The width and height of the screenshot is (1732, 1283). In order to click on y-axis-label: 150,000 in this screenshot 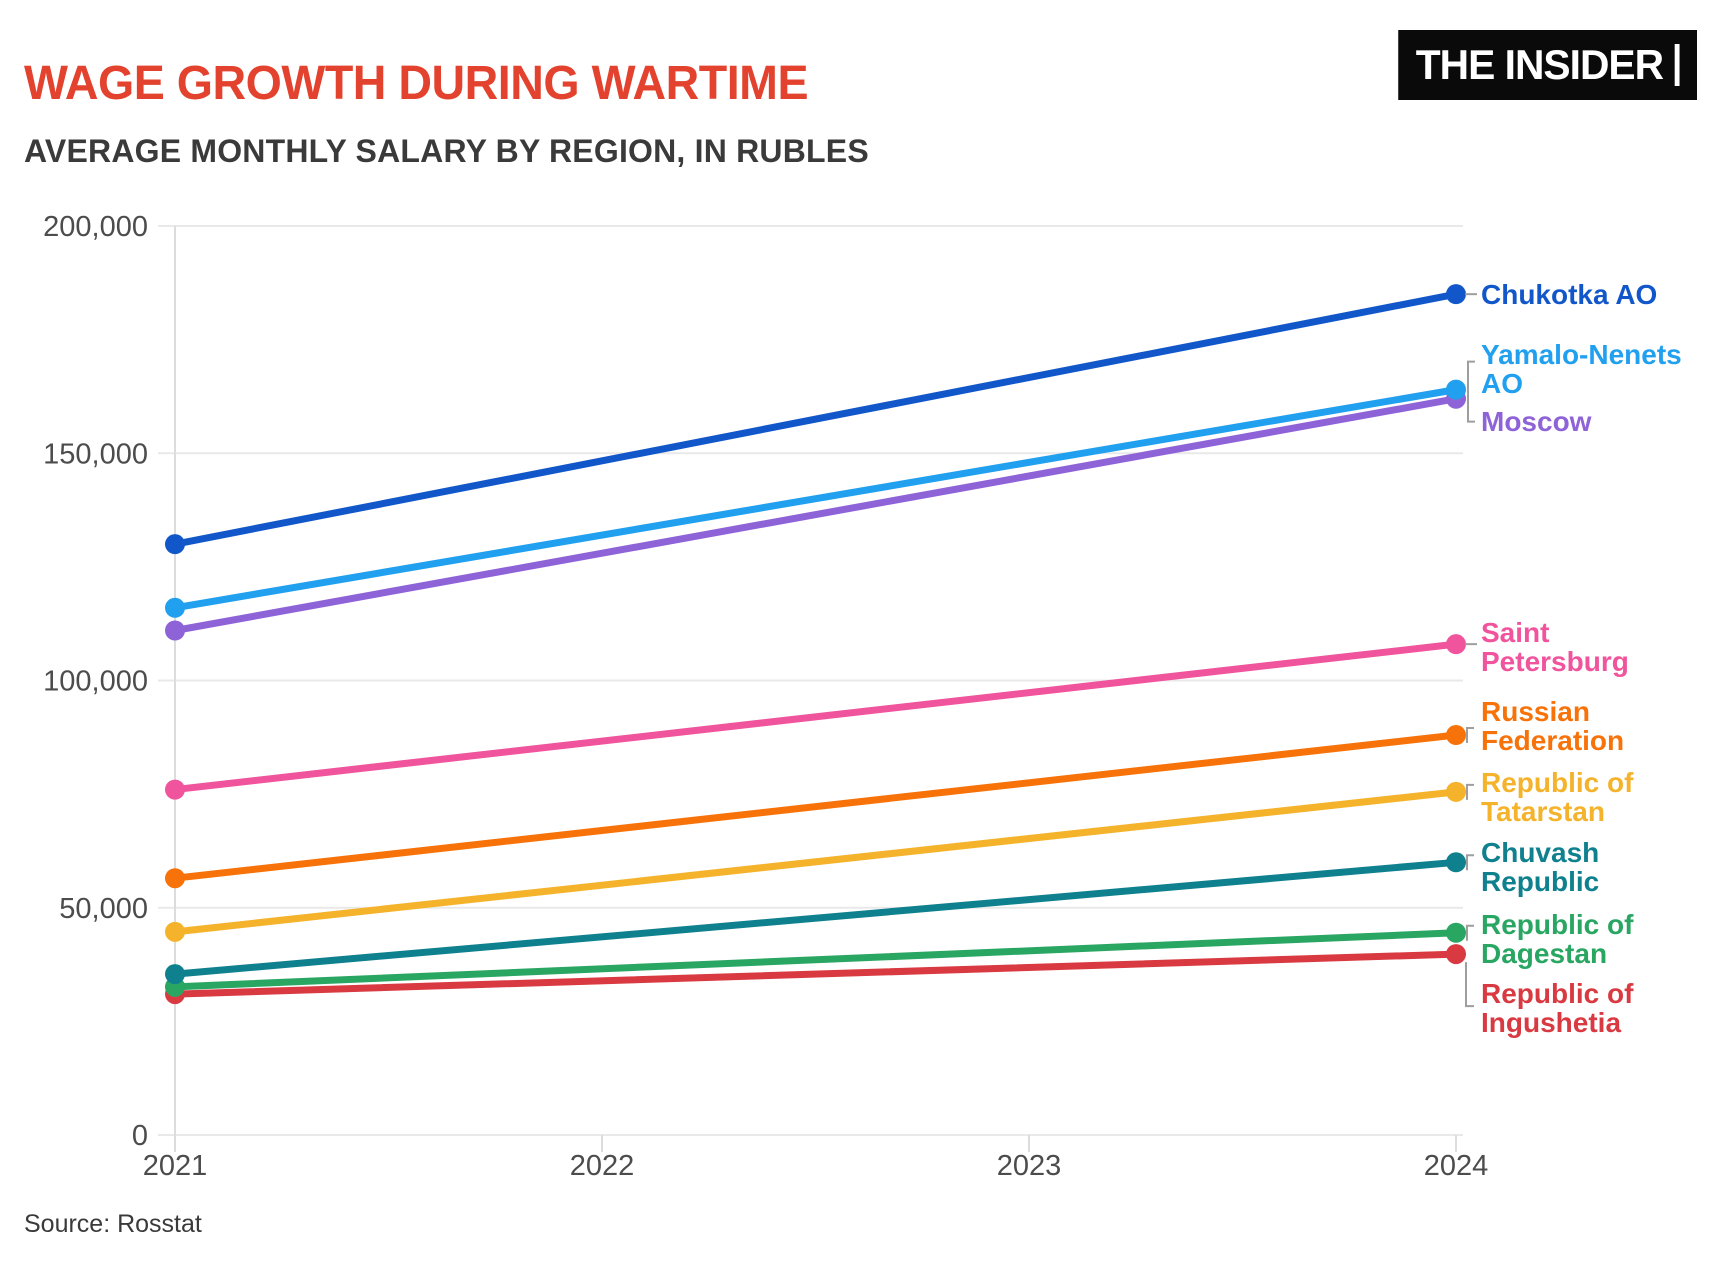, I will do `click(95, 454)`.